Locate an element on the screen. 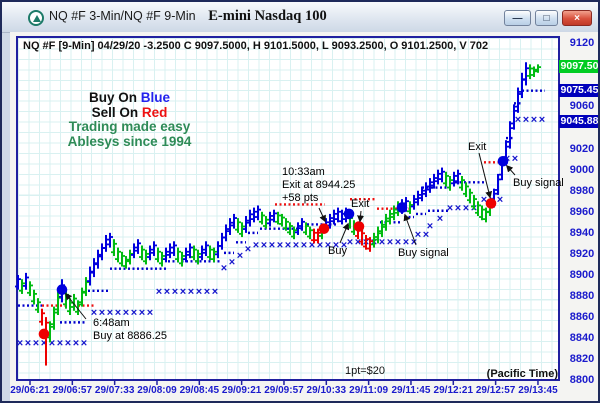  close-icon: × is located at coordinates (577, 18).